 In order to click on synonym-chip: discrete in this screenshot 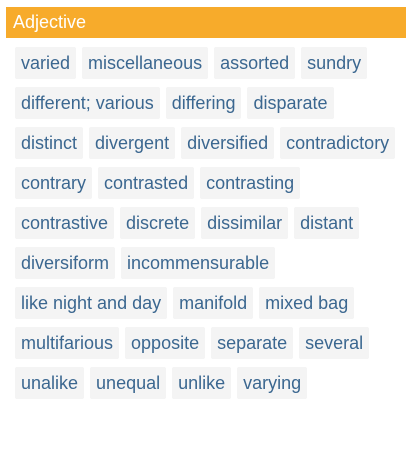, I will do `click(158, 223)`.